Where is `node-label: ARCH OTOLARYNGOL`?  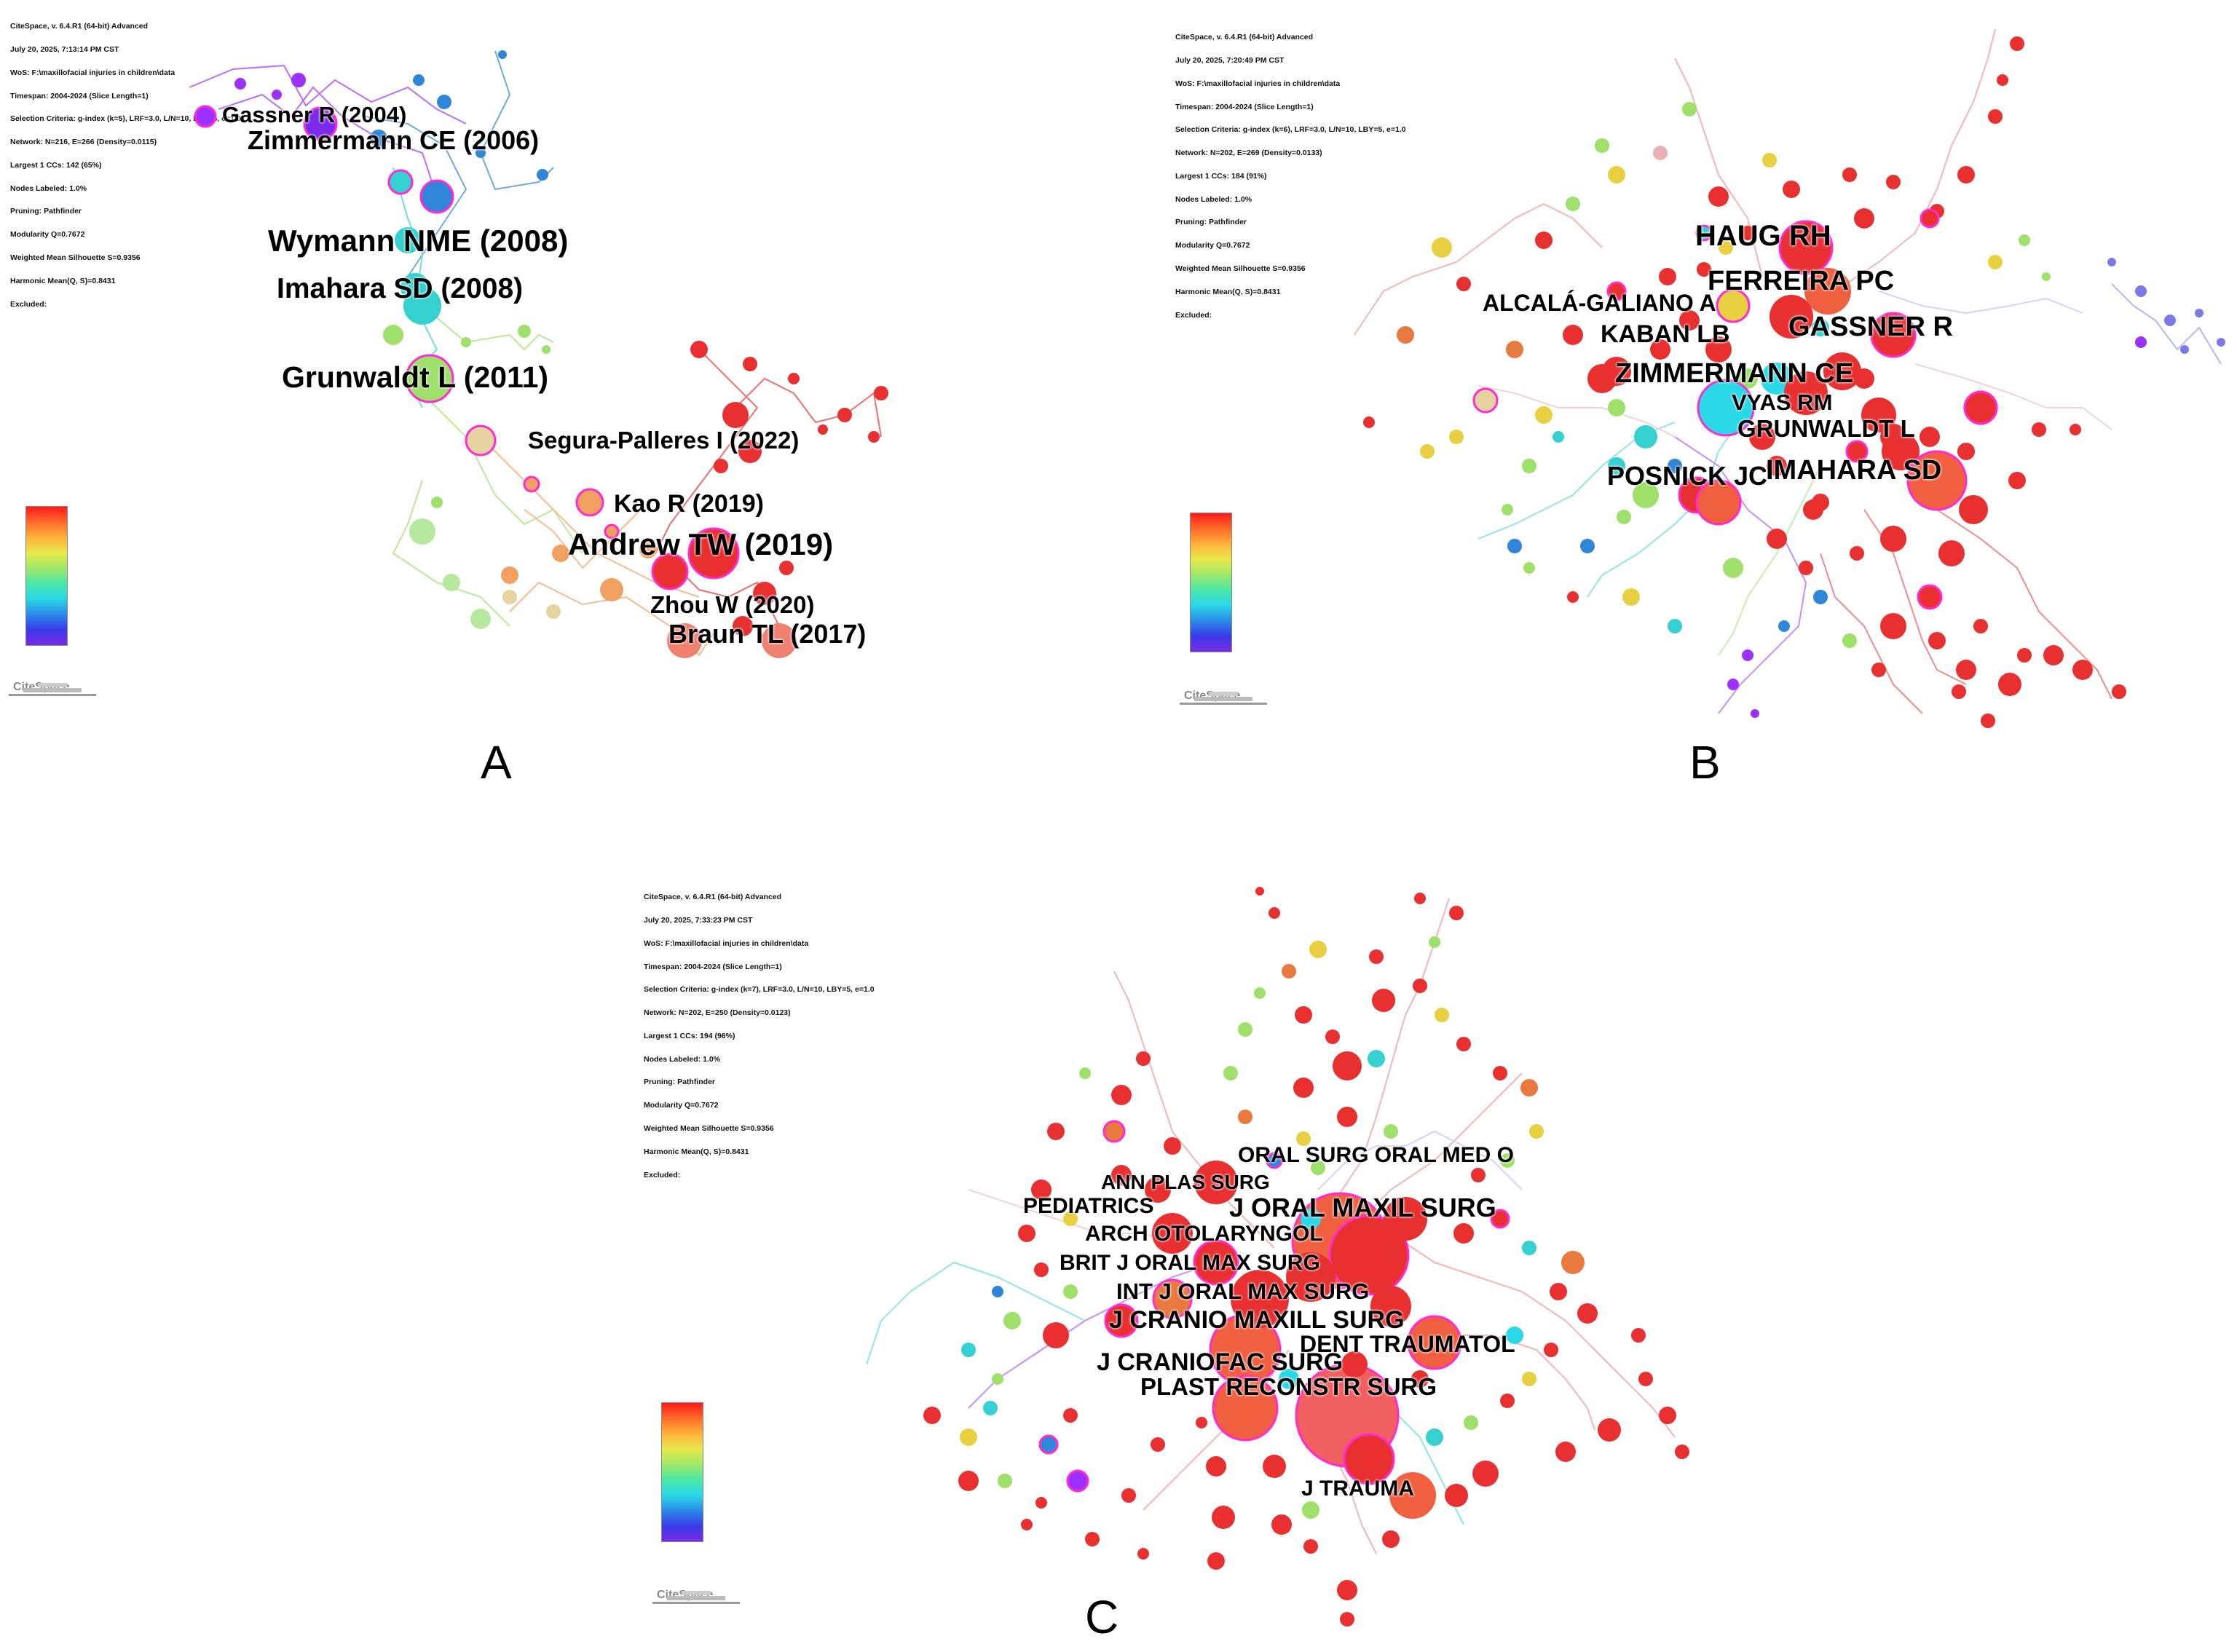 node-label: ARCH OTOLARYNGOL is located at coordinates (1204, 1234).